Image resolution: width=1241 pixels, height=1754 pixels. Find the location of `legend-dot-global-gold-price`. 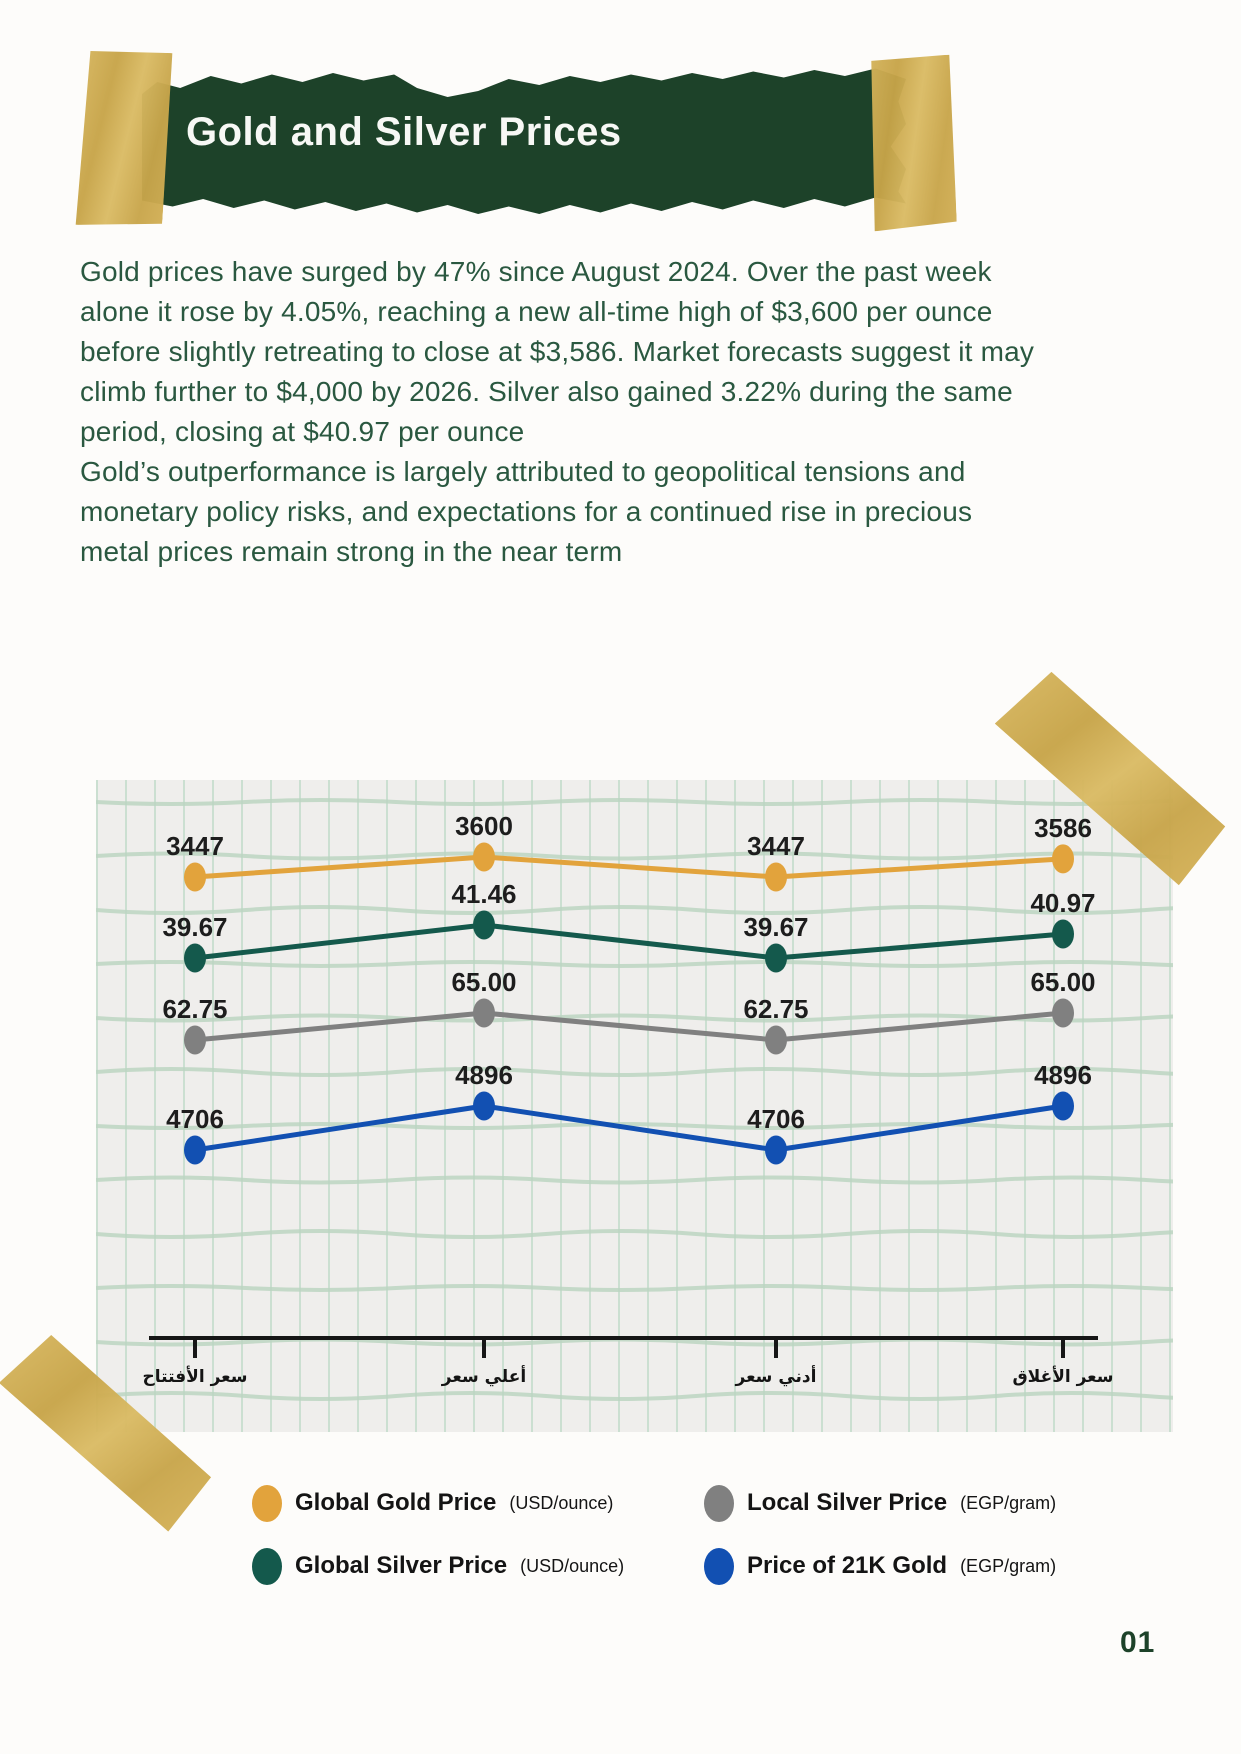

legend-dot-global-gold-price is located at coordinates (267, 1503).